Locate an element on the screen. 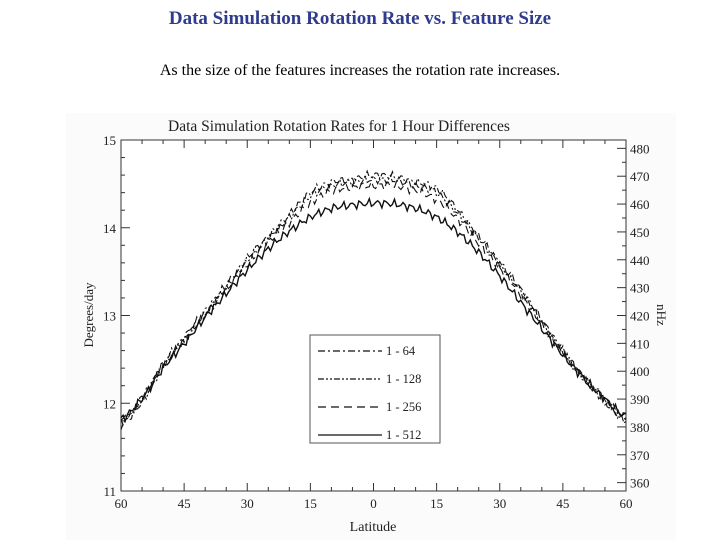  y2-tick-label: 430 is located at coordinates (640, 288).